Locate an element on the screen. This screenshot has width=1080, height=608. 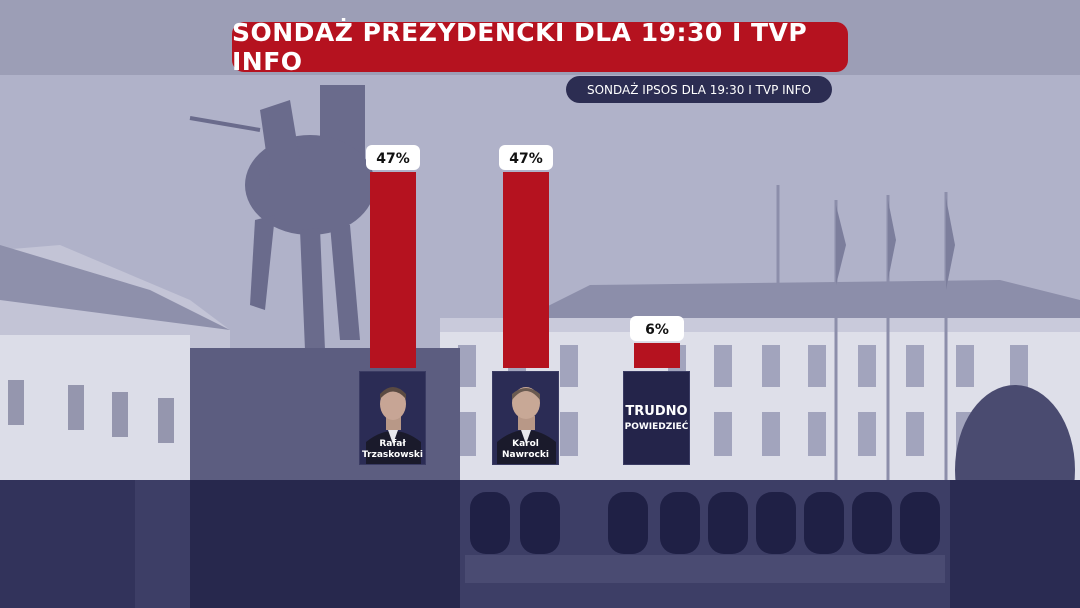
undecided-label-main: TRUDNO is located at coordinates (656, 411).